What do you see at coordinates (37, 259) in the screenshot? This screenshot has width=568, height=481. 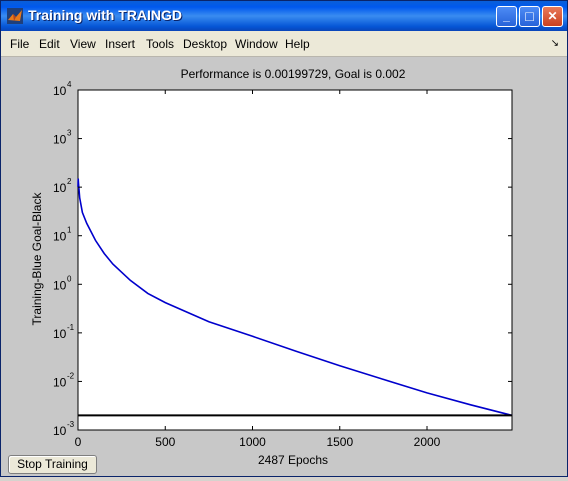 I see `y-axis-label: Training-Blue Goal-Black` at bounding box center [37, 259].